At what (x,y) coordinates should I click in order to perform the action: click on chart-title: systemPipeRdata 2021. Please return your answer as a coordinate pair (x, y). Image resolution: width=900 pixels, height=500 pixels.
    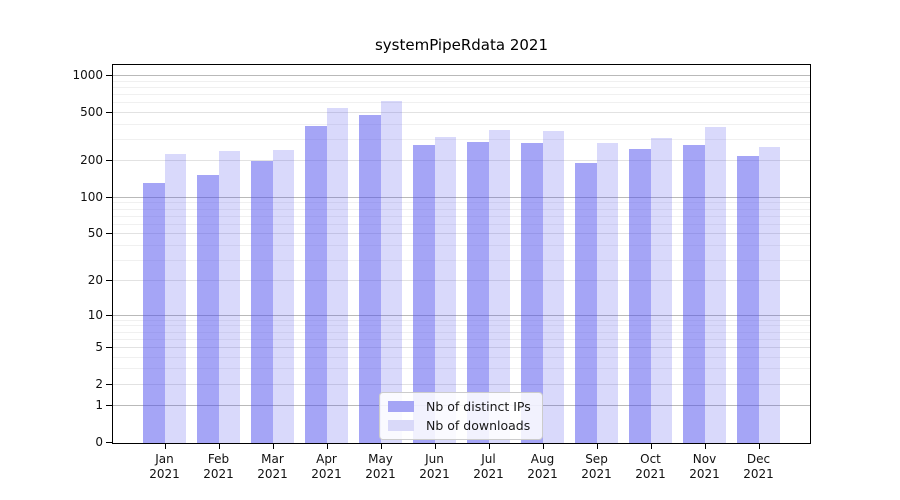
    Looking at the image, I should click on (461, 45).